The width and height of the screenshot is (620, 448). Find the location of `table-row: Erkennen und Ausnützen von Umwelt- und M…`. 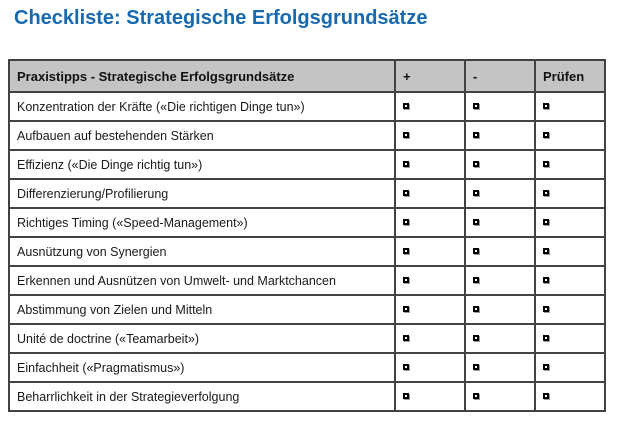

table-row: Erkennen und Ausnützen von Umwelt- und M… is located at coordinates (307, 280).